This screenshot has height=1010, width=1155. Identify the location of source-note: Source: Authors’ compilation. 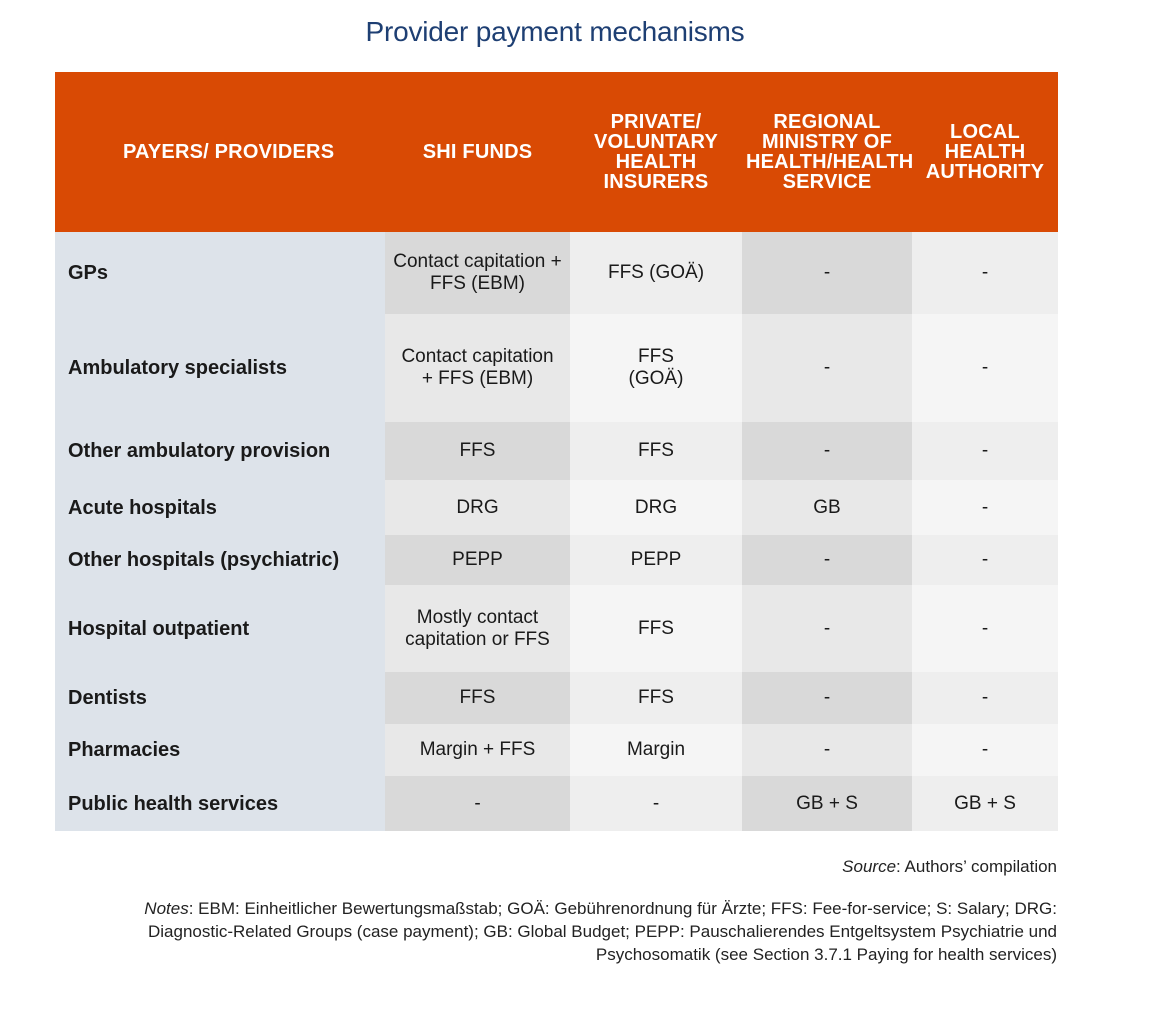
(949, 867).